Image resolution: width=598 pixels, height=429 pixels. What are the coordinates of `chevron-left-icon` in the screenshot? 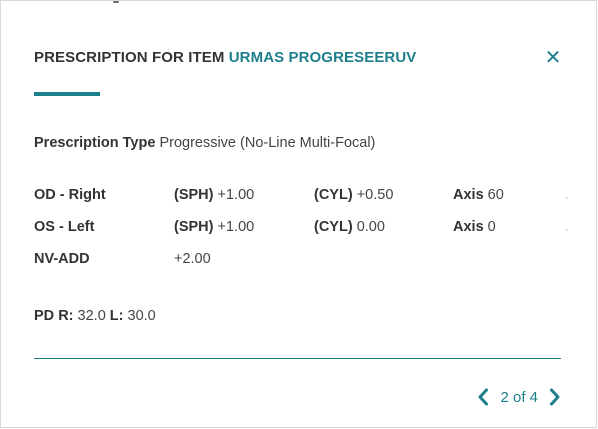 It's located at (483, 397).